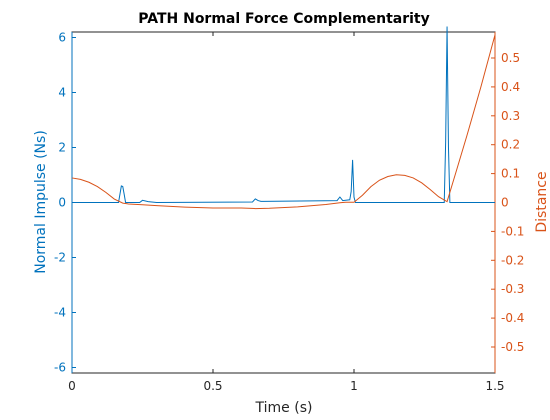 This screenshot has width=550, height=420. Describe the element at coordinates (72, 386) in the screenshot. I see `x-tick-label: 0` at that location.